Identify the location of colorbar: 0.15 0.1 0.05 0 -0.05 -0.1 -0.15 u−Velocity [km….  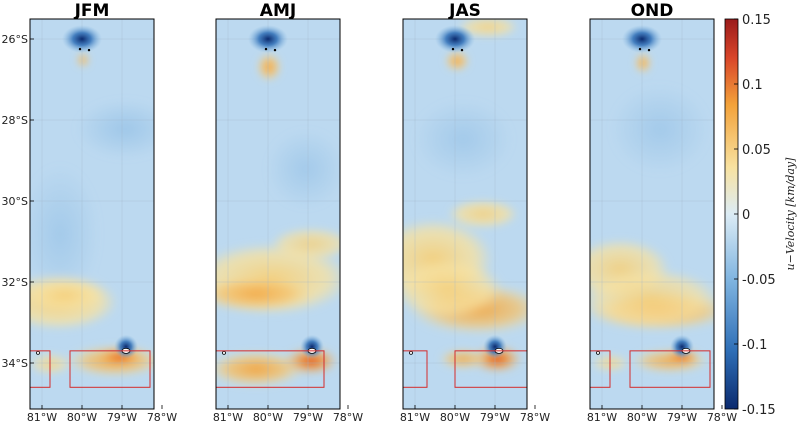
(760, 215).